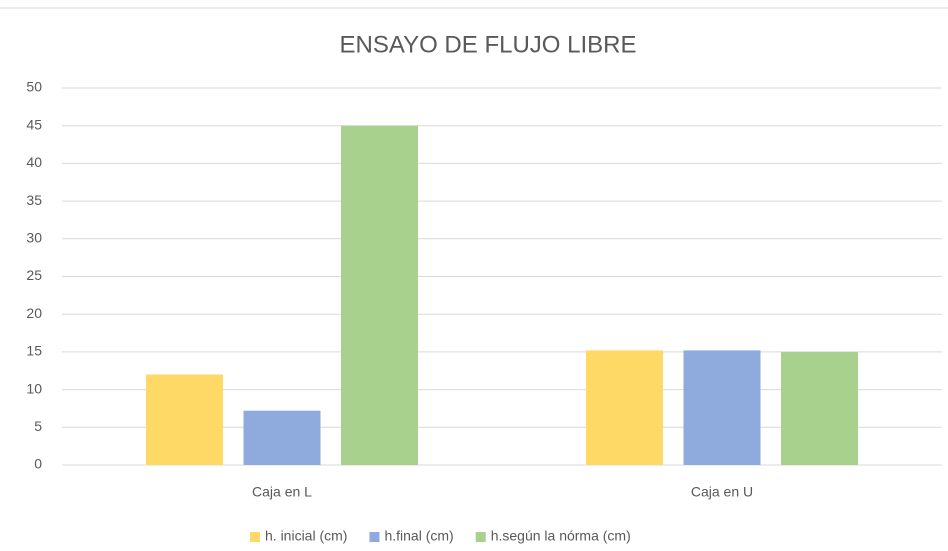  What do you see at coordinates (34, 388) in the screenshot?
I see `y-tick-label: 10` at bounding box center [34, 388].